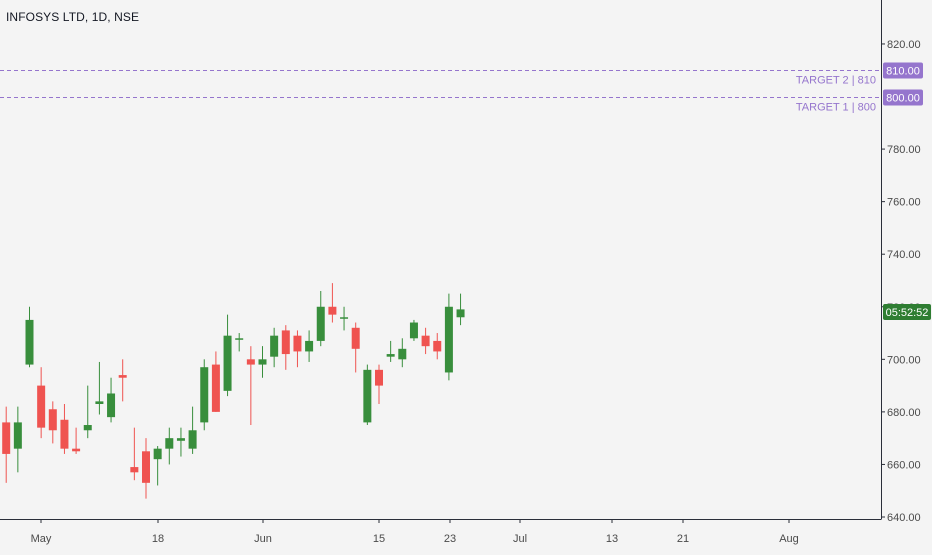 Image resolution: width=932 pixels, height=555 pixels. Describe the element at coordinates (904, 150) in the screenshot. I see `y-tick-label: 780.00` at that location.